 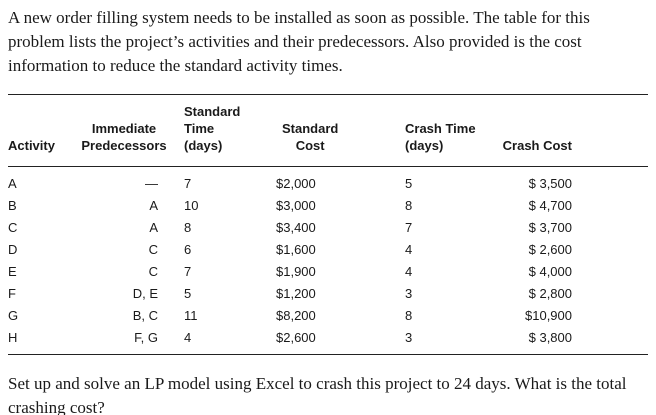 What do you see at coordinates (443, 137) in the screenshot?
I see `col-header-crash-time: Crash Time (days)` at bounding box center [443, 137].